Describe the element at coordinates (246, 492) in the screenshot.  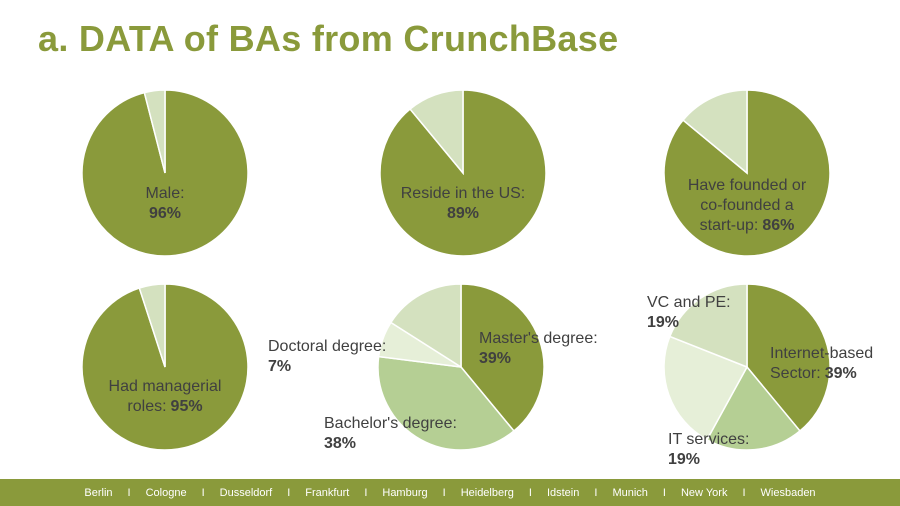
I see `footer-city: Dusseldorf` at that location.